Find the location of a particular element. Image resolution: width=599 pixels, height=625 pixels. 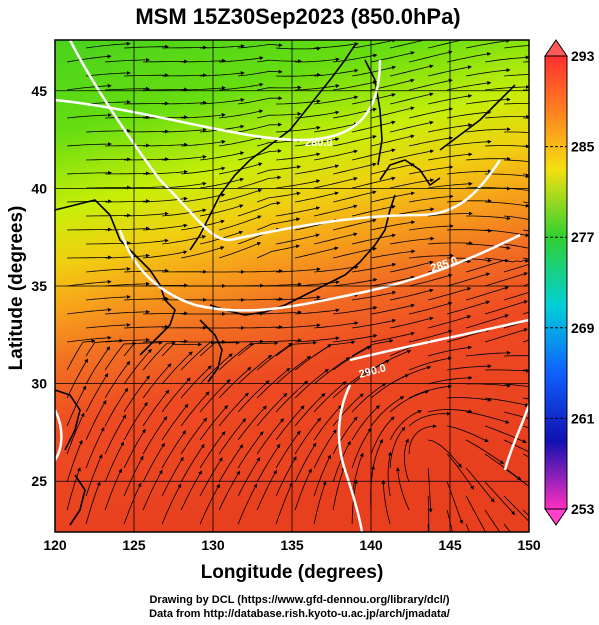

x-tick-label: 140 is located at coordinates (371, 545).